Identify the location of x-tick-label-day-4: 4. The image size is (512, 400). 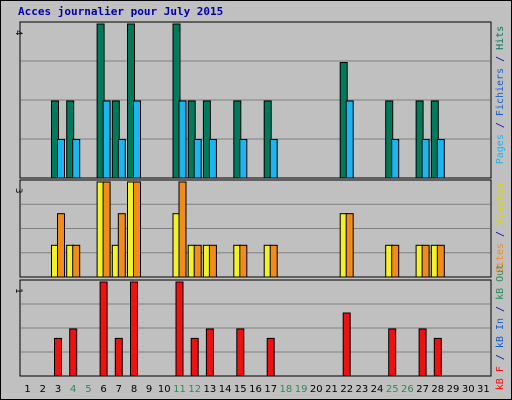
(73, 389).